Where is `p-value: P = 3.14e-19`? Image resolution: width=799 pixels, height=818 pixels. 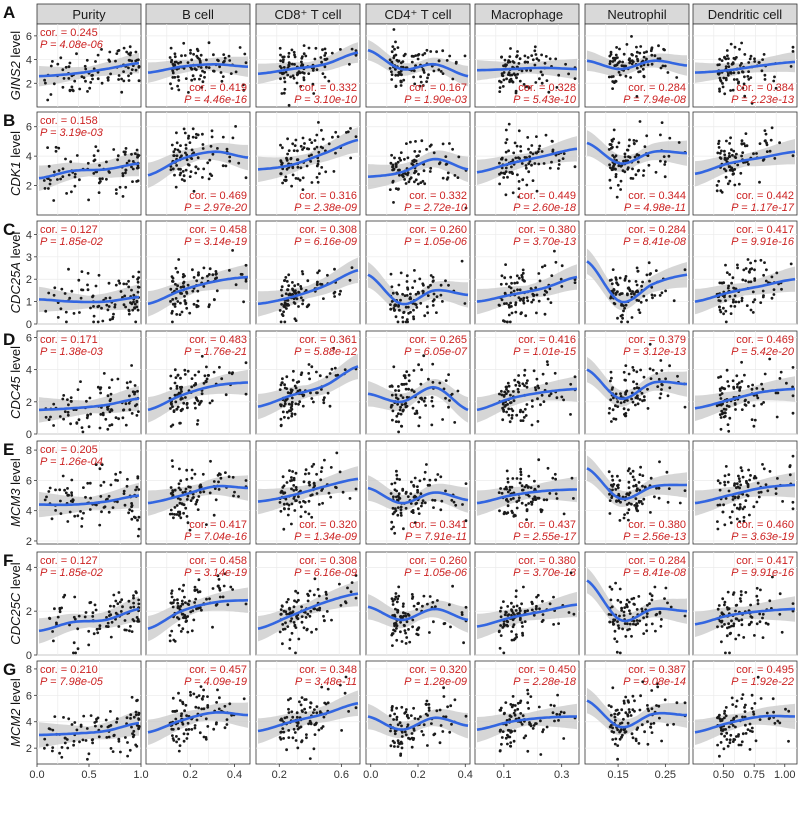
p-value: P = 3.14e-19 is located at coordinates (215, 573).